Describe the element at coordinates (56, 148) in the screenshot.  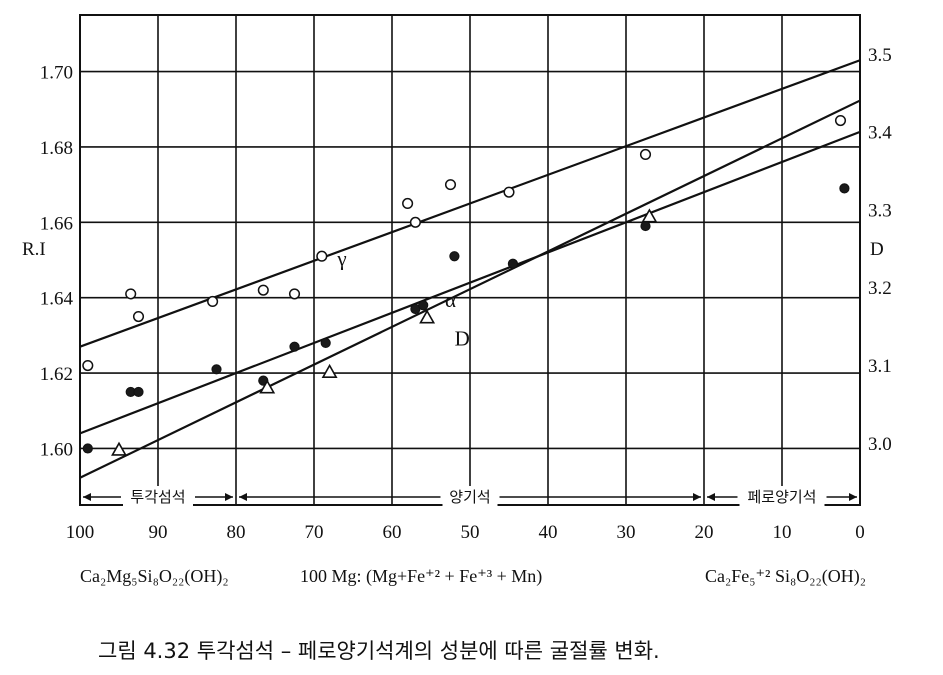
I see `y-tick-label-left: 1.68` at that location.